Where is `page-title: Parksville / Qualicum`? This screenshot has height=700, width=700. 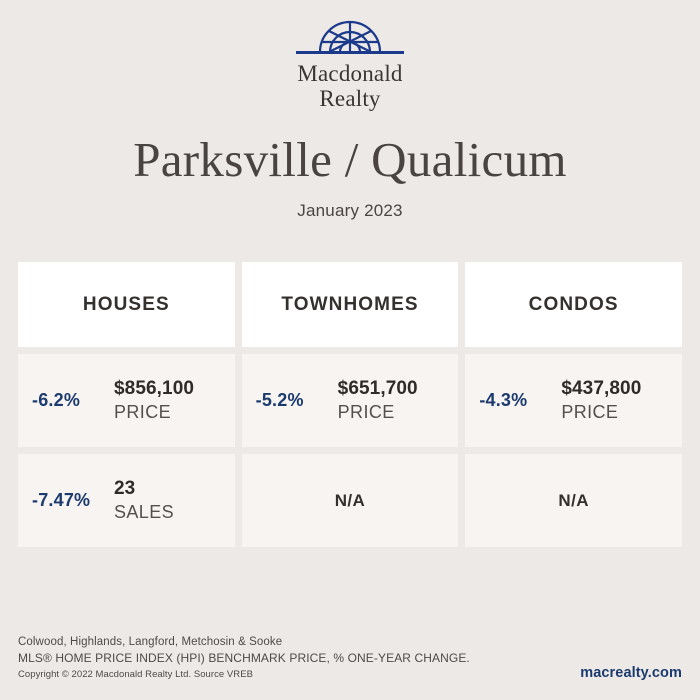 page-title: Parksville / Qualicum is located at coordinates (350, 159).